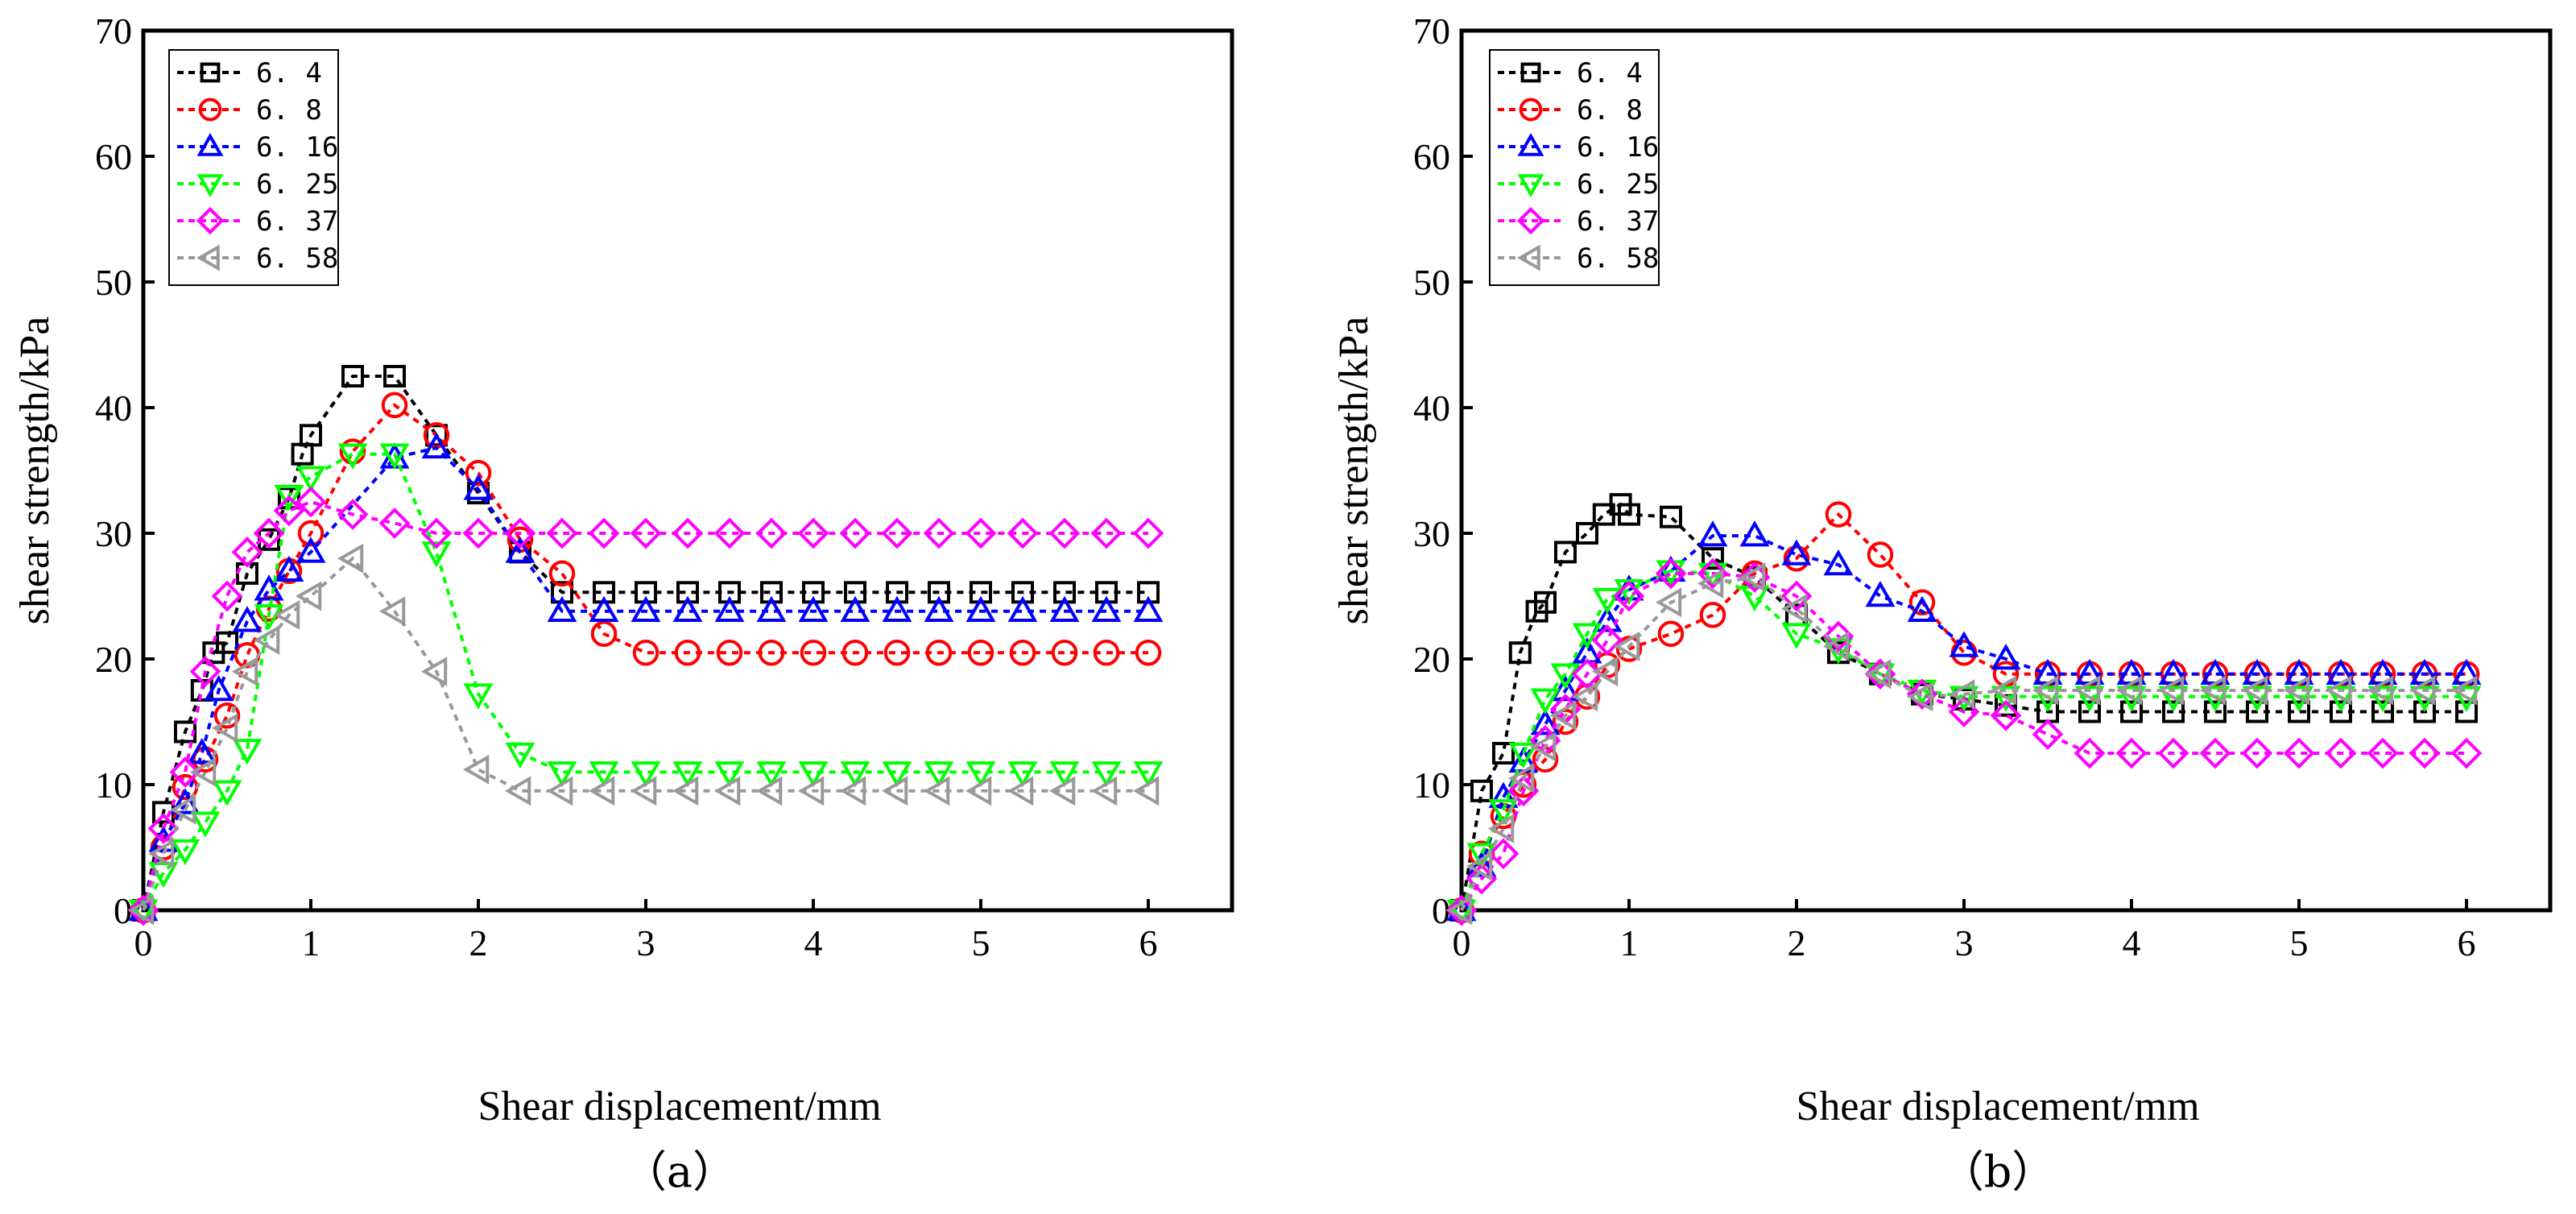  What do you see at coordinates (1528, 257) in the screenshot?
I see `legend-marker` at bounding box center [1528, 257].